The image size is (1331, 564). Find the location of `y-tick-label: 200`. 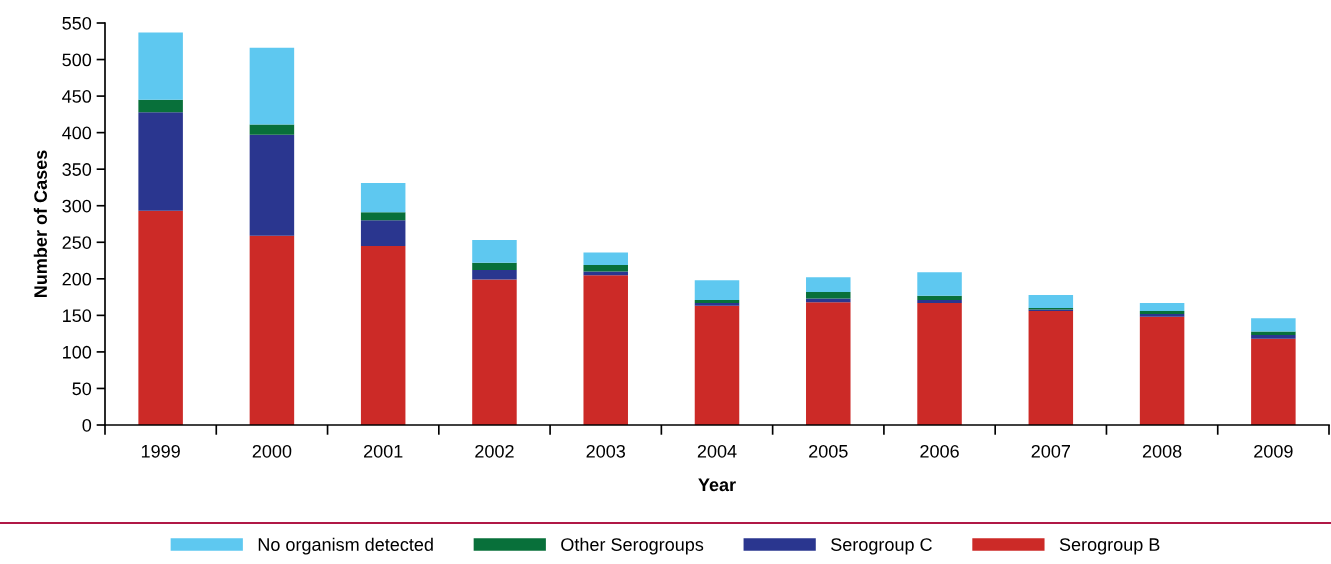

y-tick-label: 200 is located at coordinates (77, 279).